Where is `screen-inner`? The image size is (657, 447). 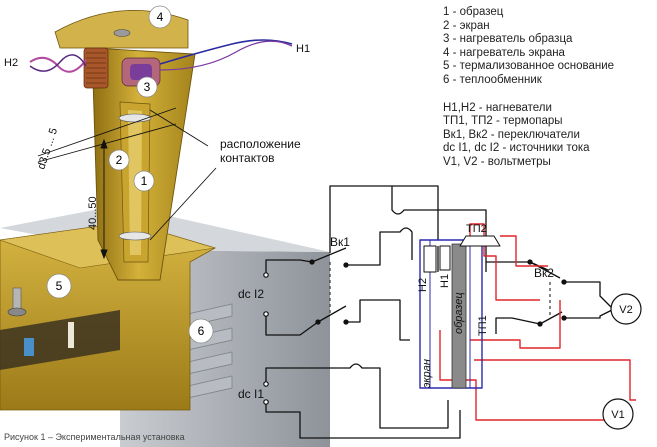 screen-inner is located at coordinates (450, 314).